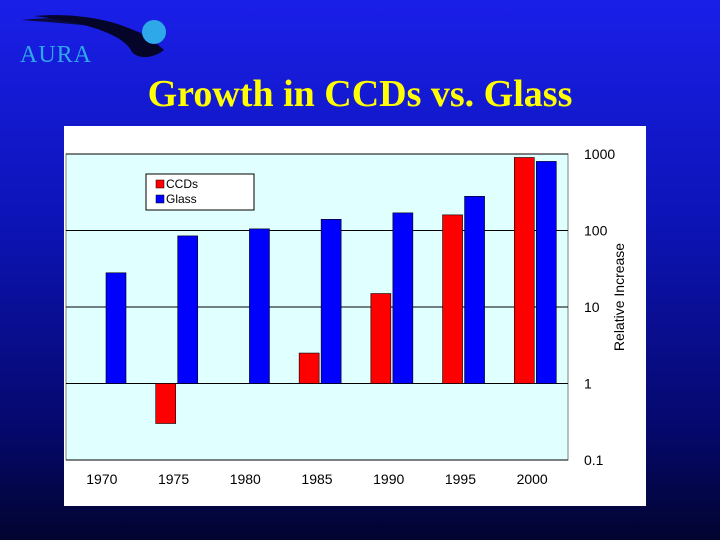  Describe the element at coordinates (524, 270) in the screenshot. I see `bar-ccds-2000` at that location.